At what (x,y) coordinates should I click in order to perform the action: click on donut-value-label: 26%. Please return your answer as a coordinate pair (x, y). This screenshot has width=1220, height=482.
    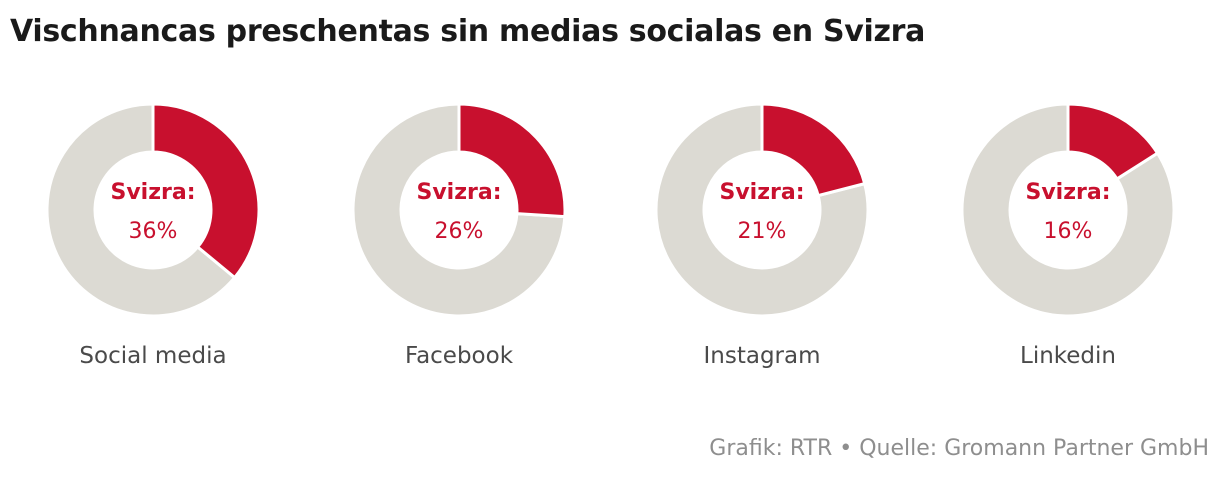
    Looking at the image, I should click on (459, 231).